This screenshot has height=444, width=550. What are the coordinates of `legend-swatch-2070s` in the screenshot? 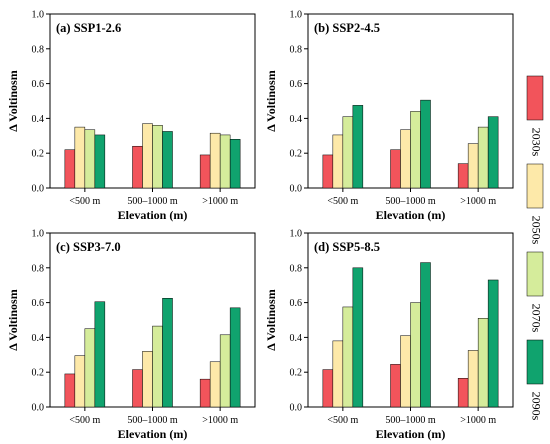 It's located at (535, 274).